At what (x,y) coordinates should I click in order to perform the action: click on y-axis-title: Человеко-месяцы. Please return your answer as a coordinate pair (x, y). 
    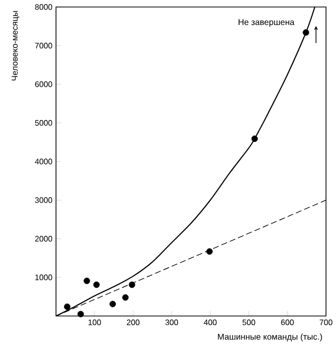
    Looking at the image, I should click on (16, 45).